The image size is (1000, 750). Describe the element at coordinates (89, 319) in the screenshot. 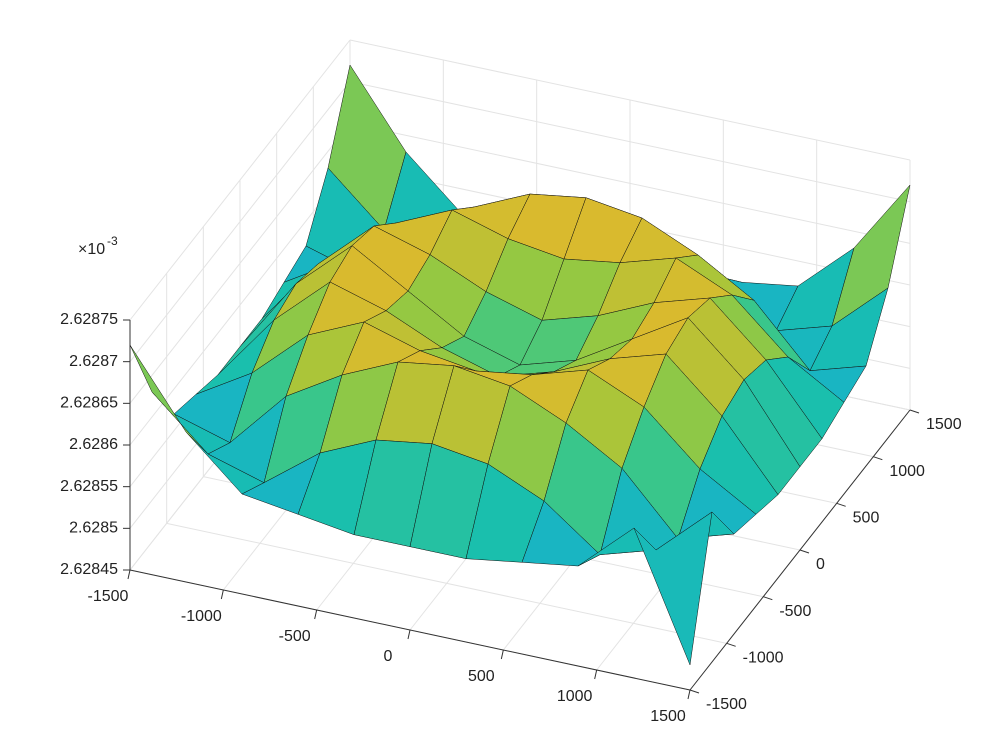

I see `z-tick-label: 2.62875` at that location.